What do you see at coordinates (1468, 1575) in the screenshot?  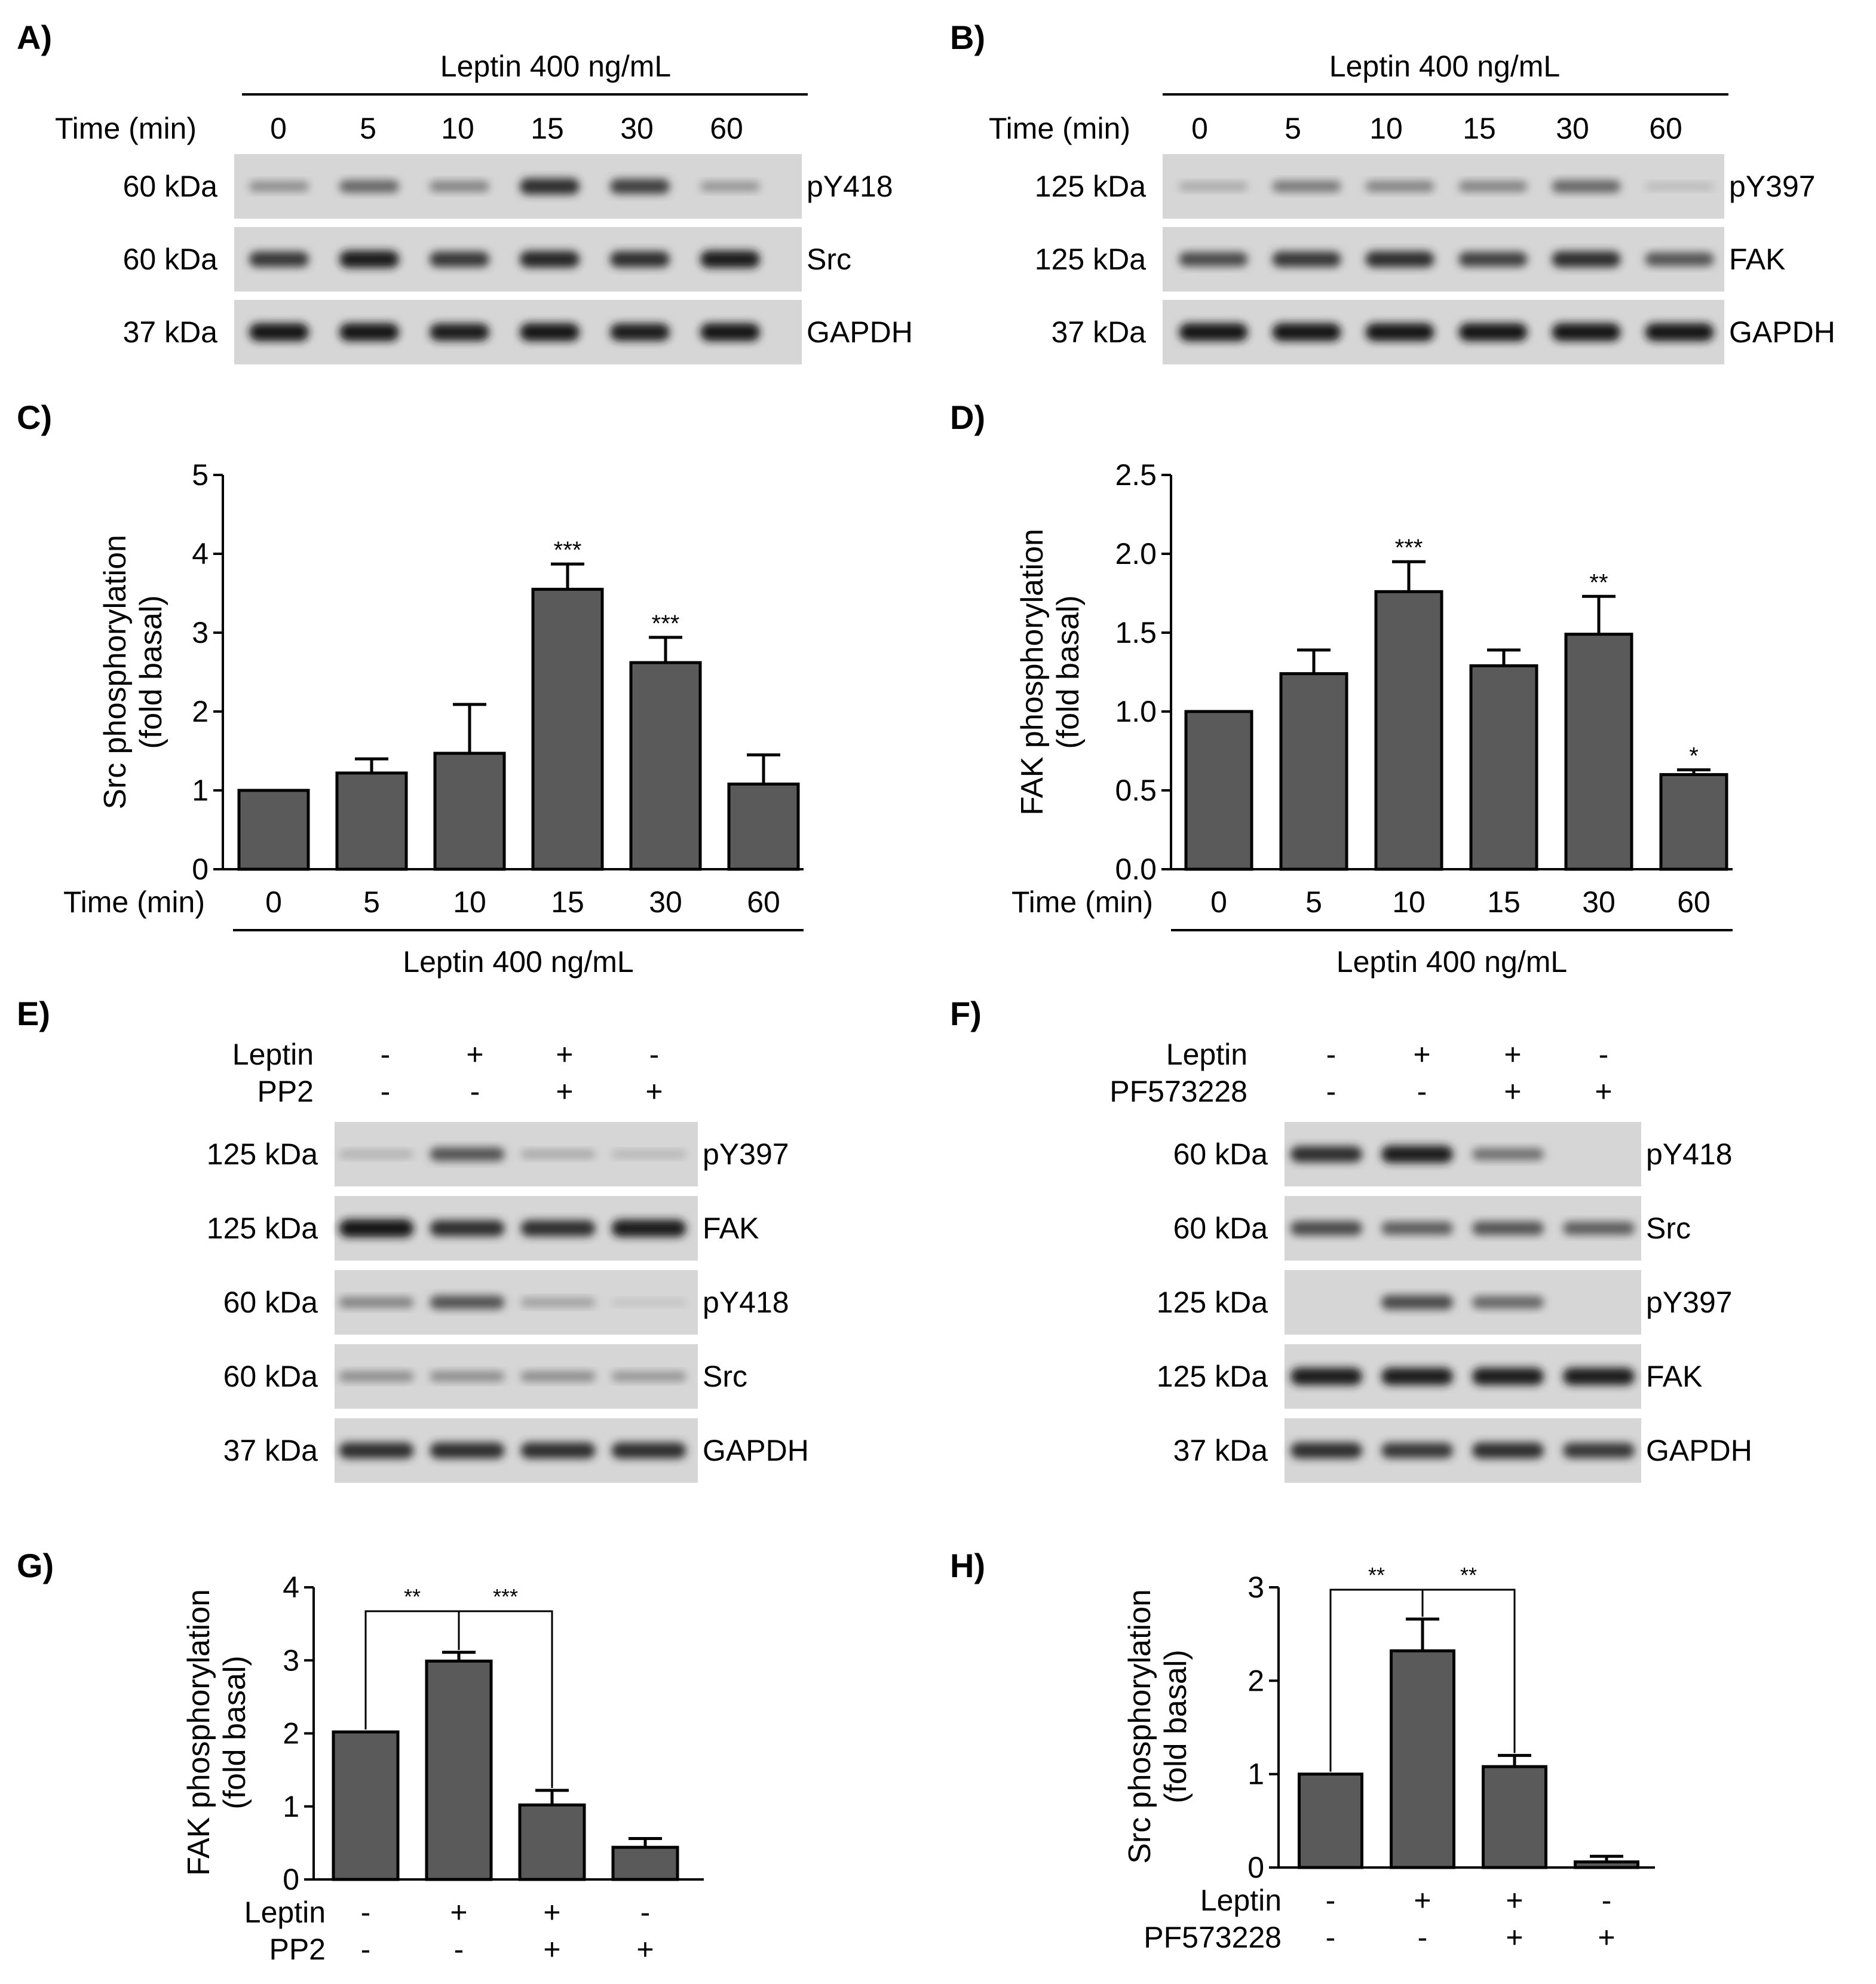 I see `significance-marker: **` at bounding box center [1468, 1575].